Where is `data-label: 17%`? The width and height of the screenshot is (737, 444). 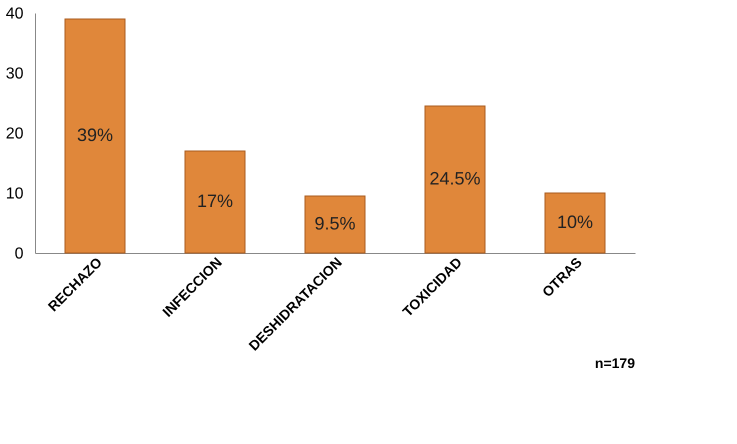
data-label: 17% is located at coordinates (215, 201).